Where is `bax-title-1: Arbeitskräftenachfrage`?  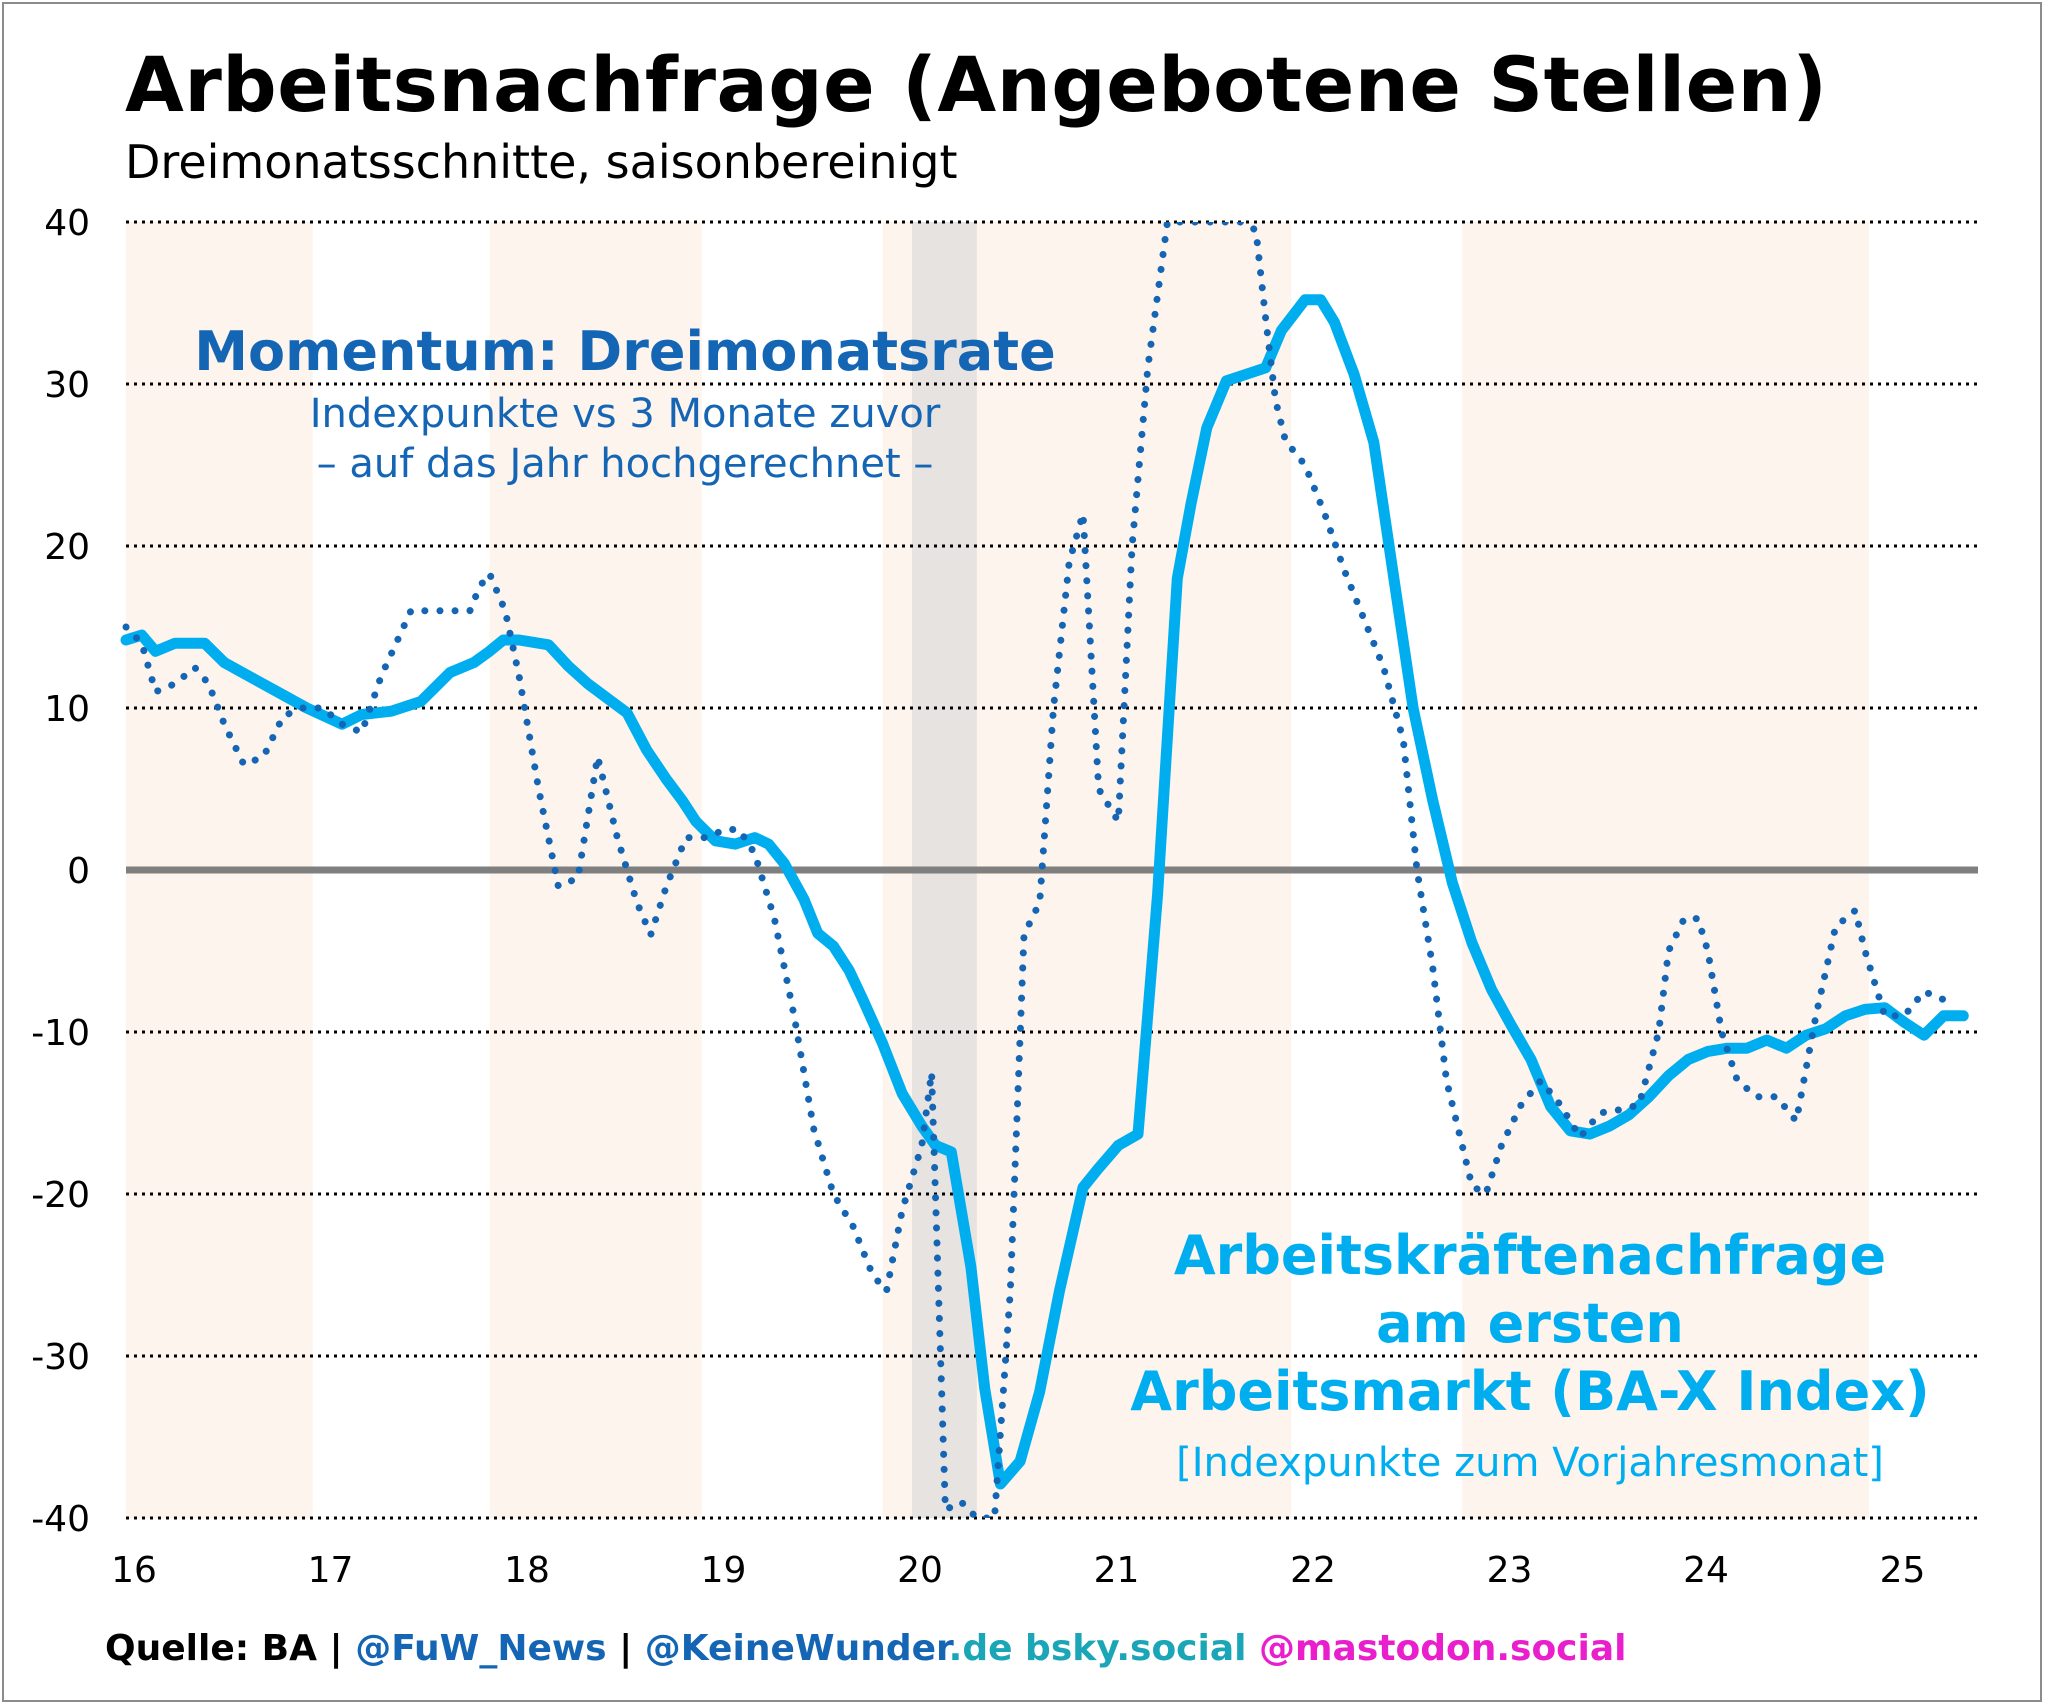
bax-title-1: Arbeitskräftenachfrage is located at coordinates (1530, 1255).